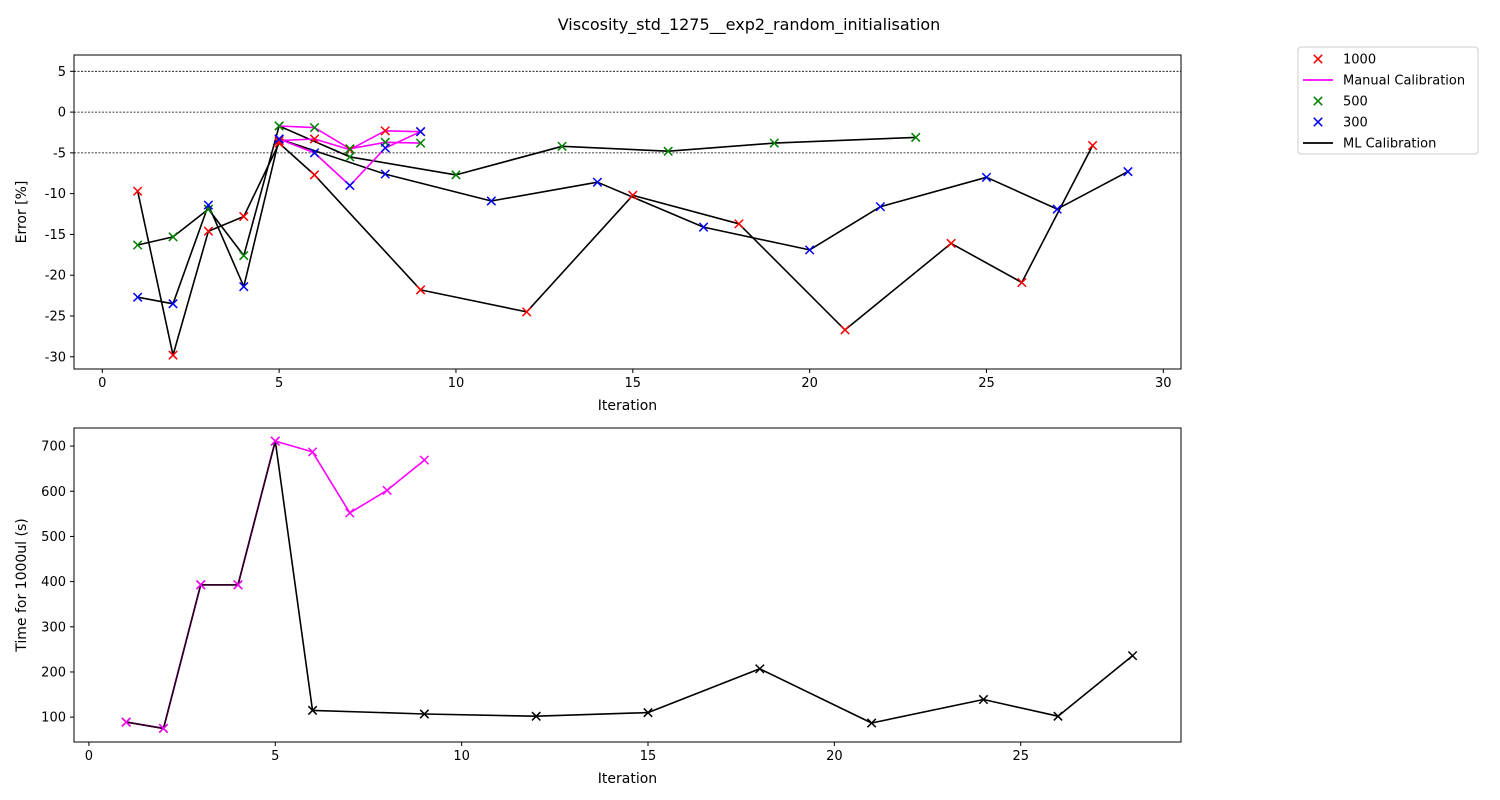 The width and height of the screenshot is (1500, 800). Describe the element at coordinates (62, 72) in the screenshot. I see `y-tick-label: 5` at that location.